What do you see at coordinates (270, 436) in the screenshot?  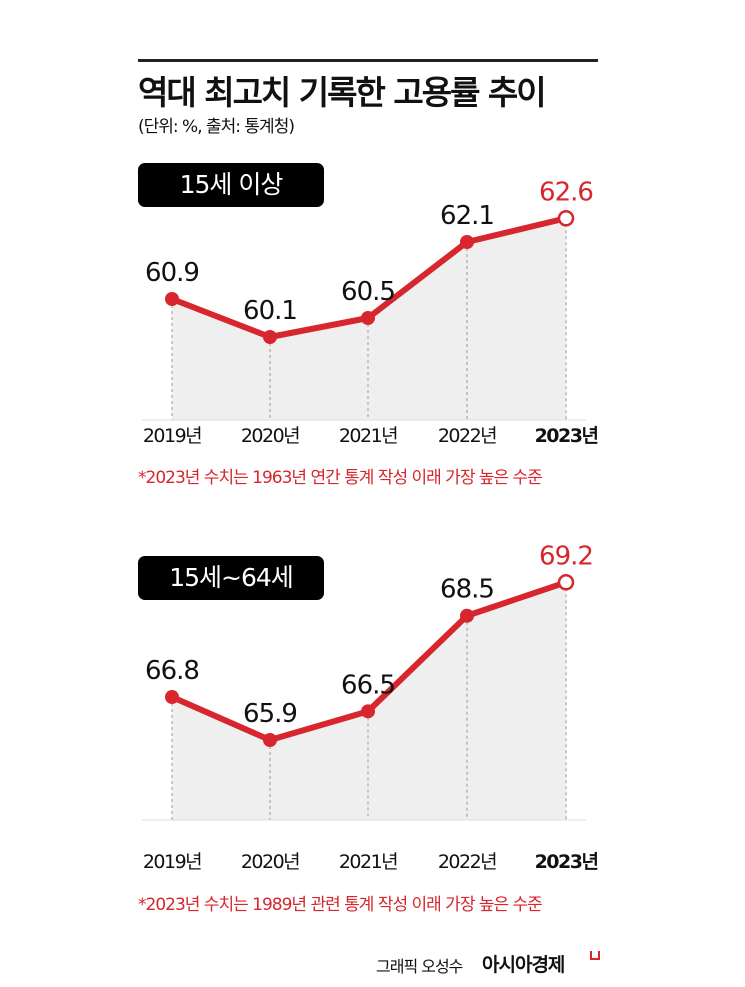 I see `chart-1-x-tick-label: 2020년` at bounding box center [270, 436].